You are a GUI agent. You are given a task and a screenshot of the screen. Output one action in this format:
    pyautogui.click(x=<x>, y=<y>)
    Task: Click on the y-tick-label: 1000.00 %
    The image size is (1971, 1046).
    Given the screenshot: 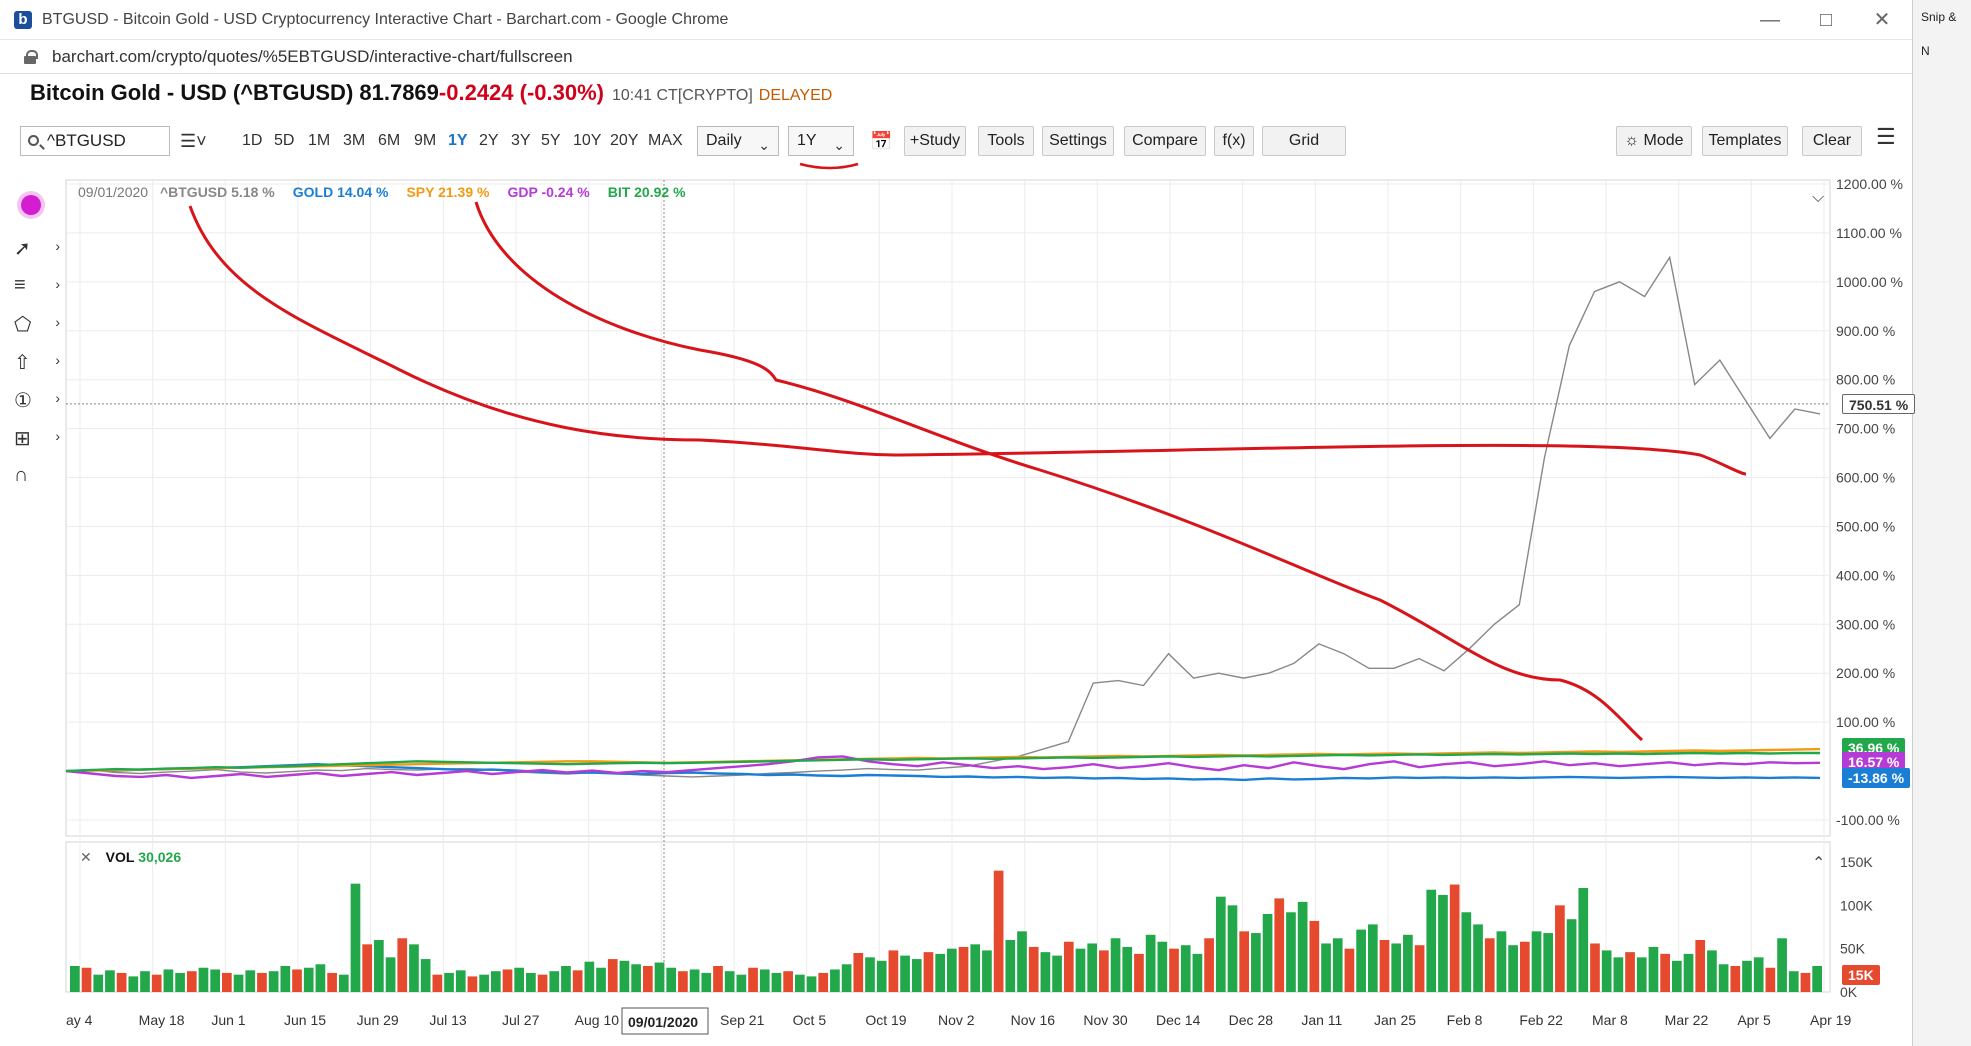 What is the action you would take?
    pyautogui.click(x=1869, y=282)
    